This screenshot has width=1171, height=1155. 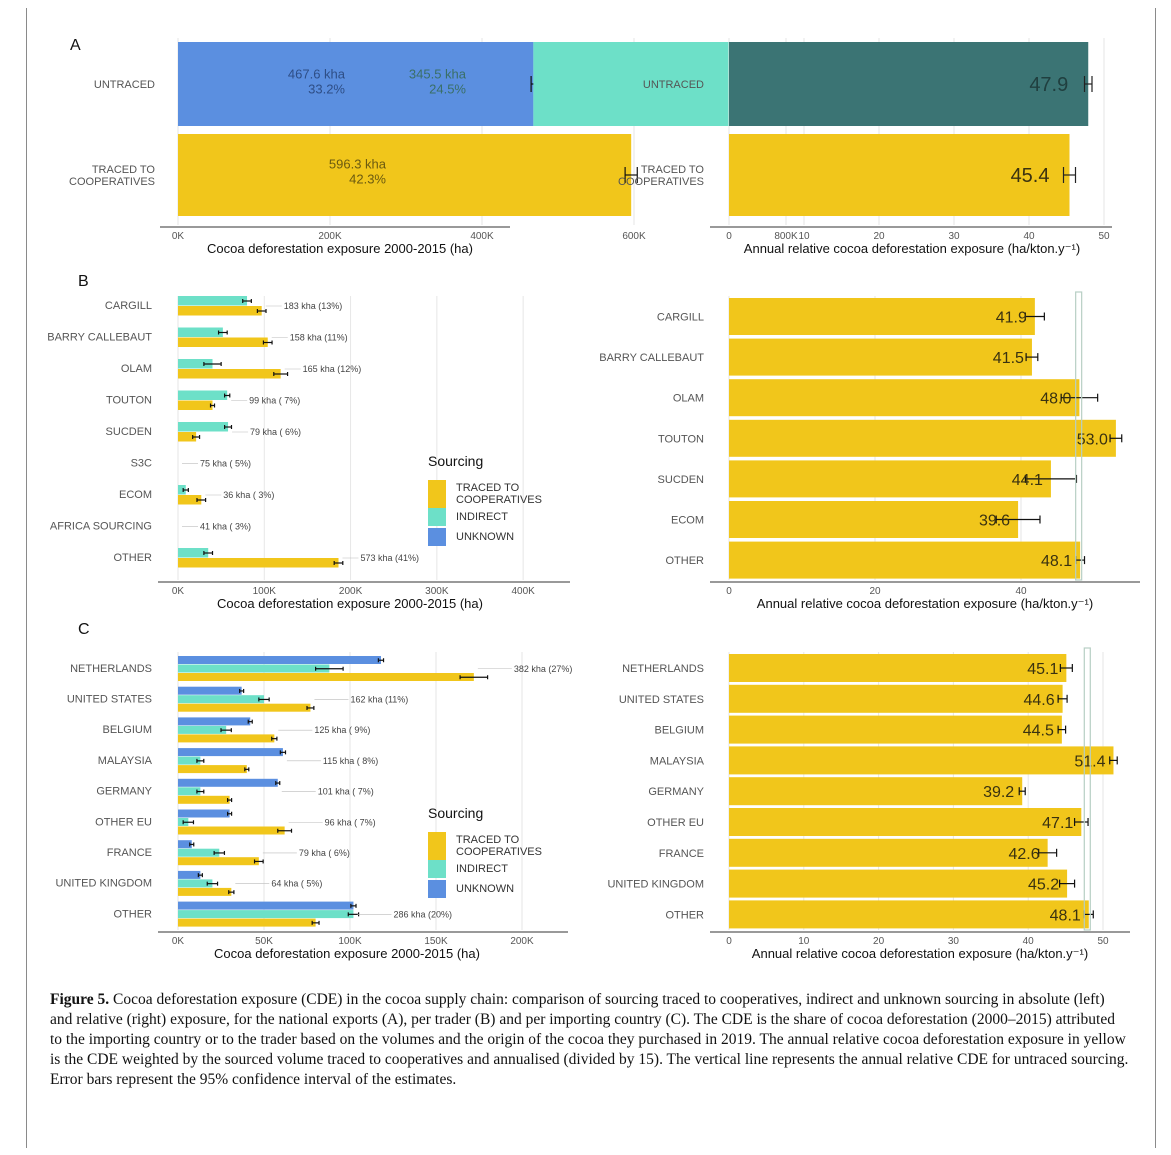 What do you see at coordinates (1038, 731) in the screenshot?
I see `c-right-value-label-belgium: 44.5` at bounding box center [1038, 731].